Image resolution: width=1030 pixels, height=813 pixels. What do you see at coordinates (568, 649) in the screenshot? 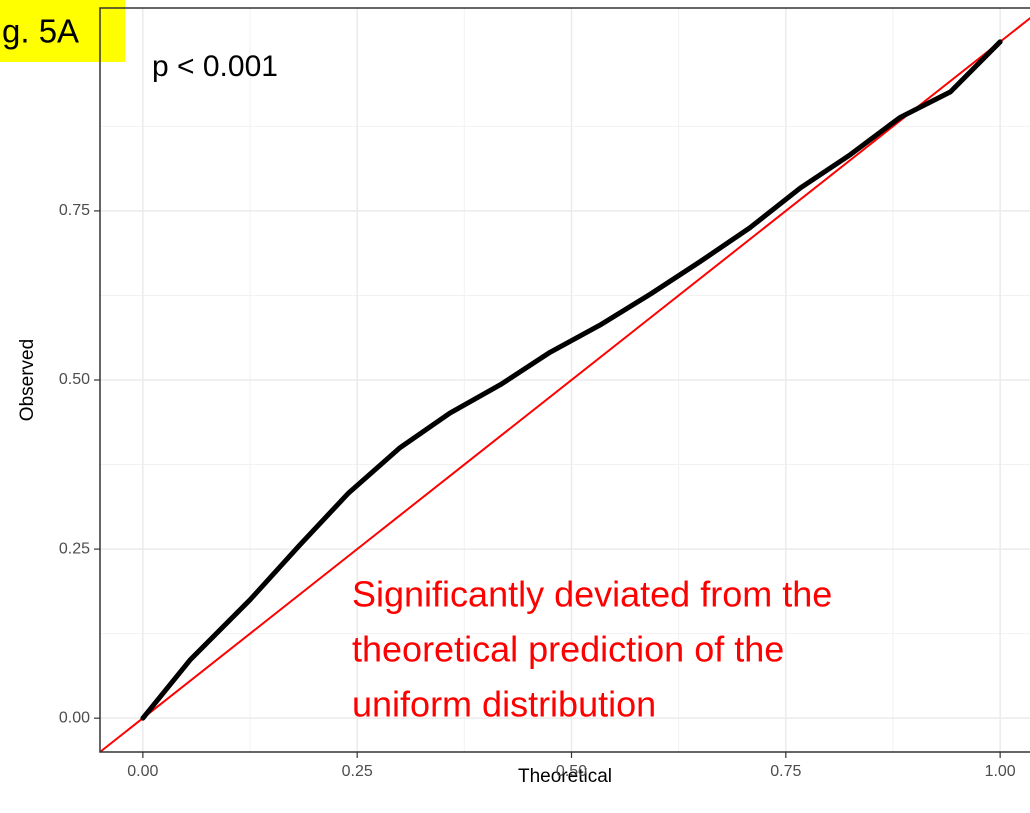
I see `note-line: theoretical prediction of the` at bounding box center [568, 649].